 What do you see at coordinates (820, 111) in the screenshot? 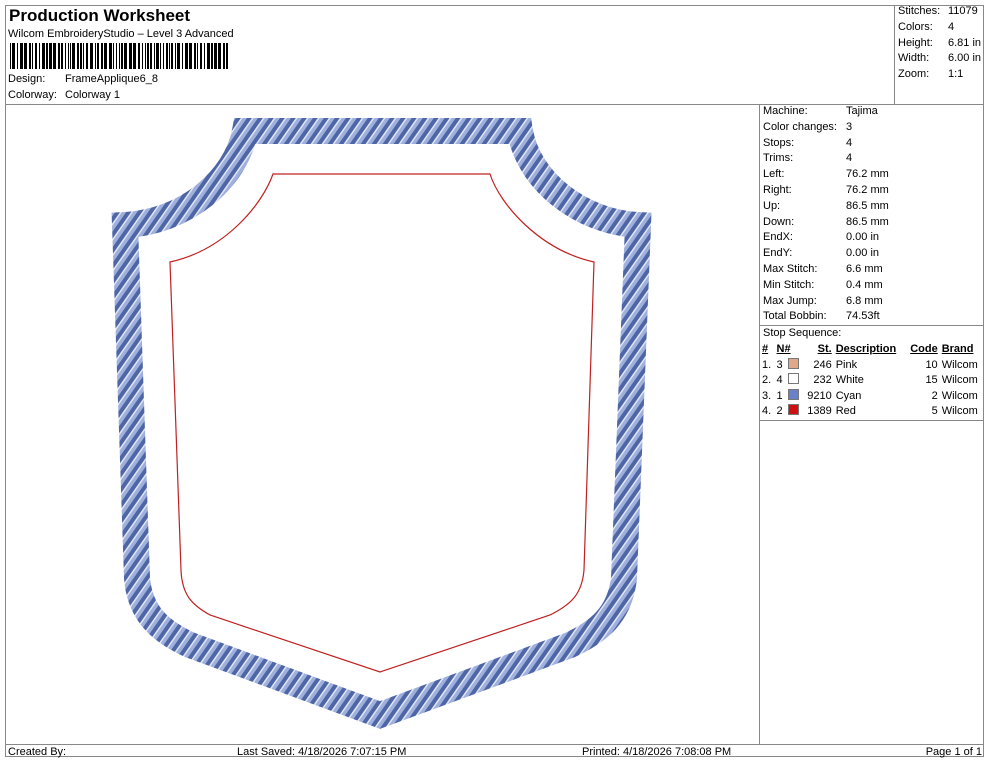
I see `info-row: Machine: Tajima` at bounding box center [820, 111].